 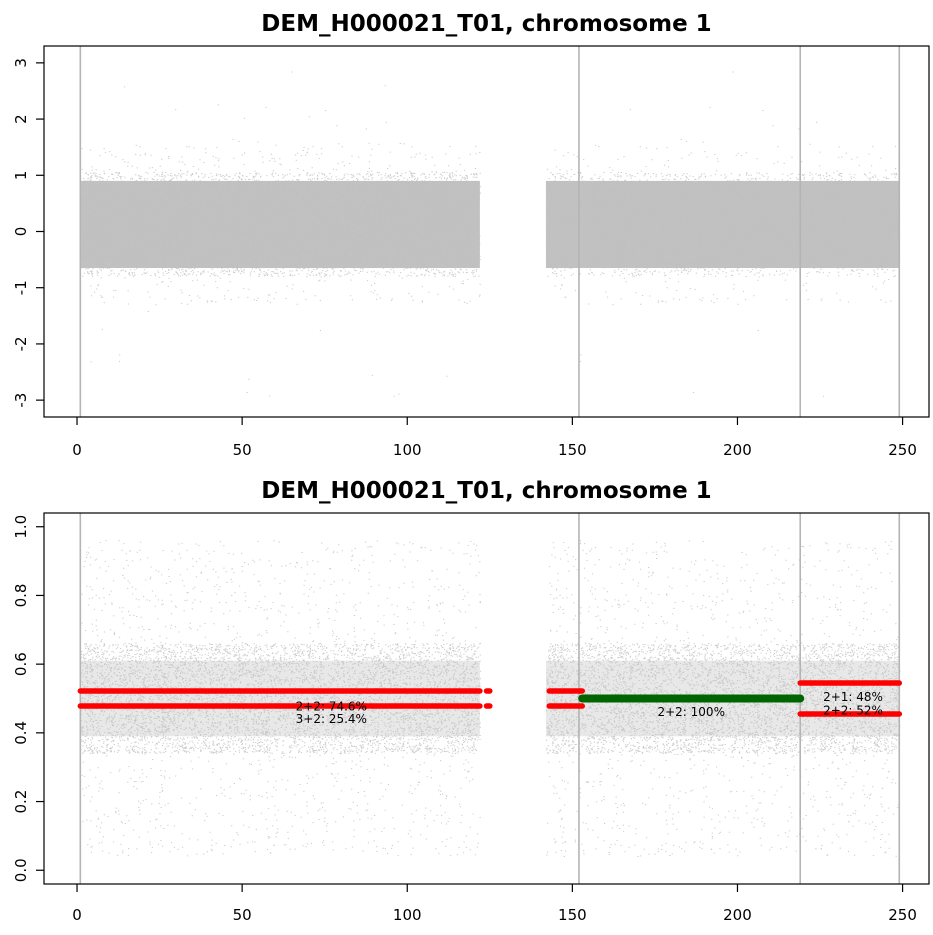 I want to click on y-tick-label: 0.6, so click(x=21, y=664).